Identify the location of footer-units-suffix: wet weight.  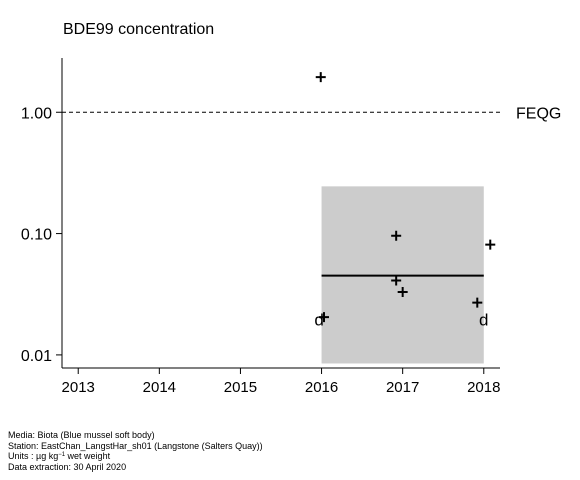
(88, 456).